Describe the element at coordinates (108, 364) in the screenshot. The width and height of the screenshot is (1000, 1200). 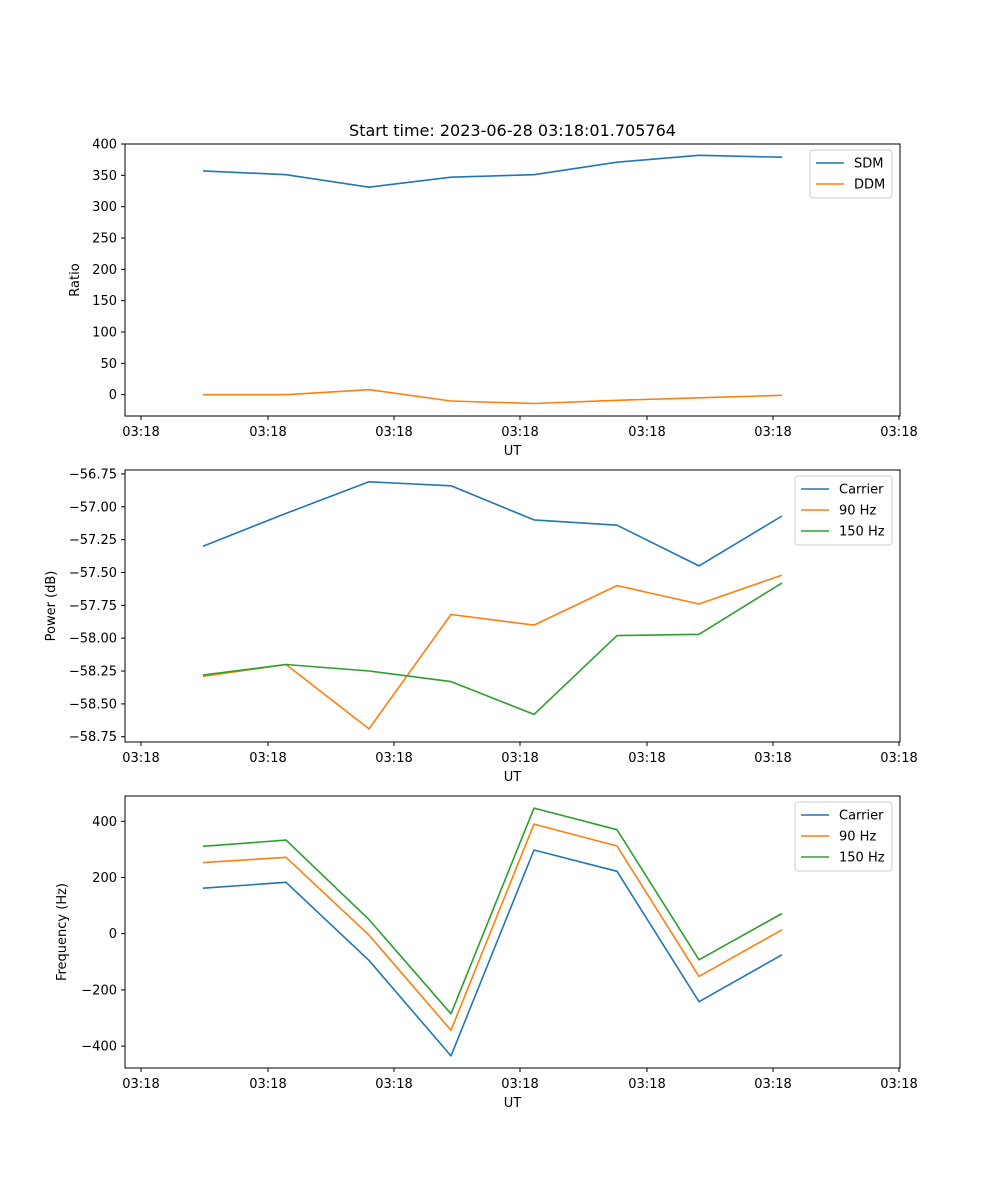
I see `y-tick-label: 50` at that location.